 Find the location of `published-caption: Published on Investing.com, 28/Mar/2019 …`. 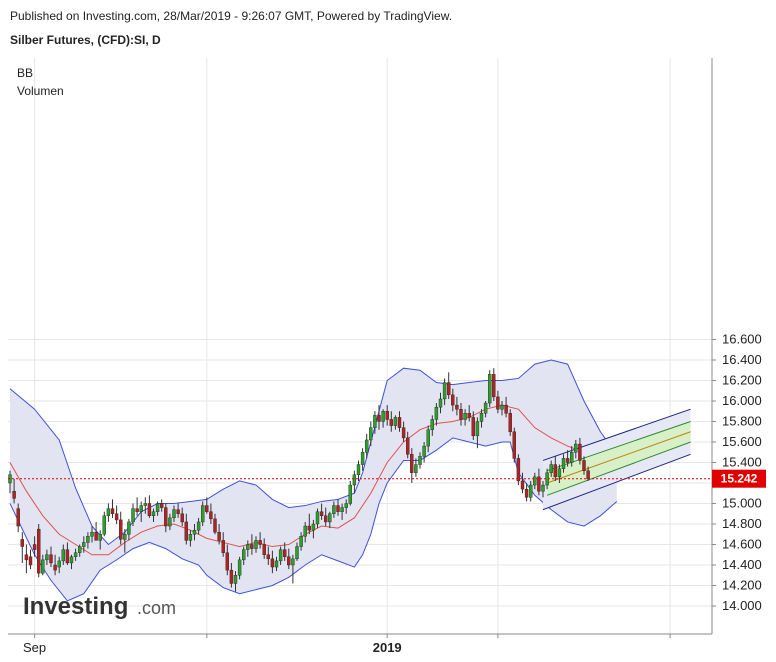

published-caption: Published on Investing.com, 28/Mar/2019 … is located at coordinates (231, 16).